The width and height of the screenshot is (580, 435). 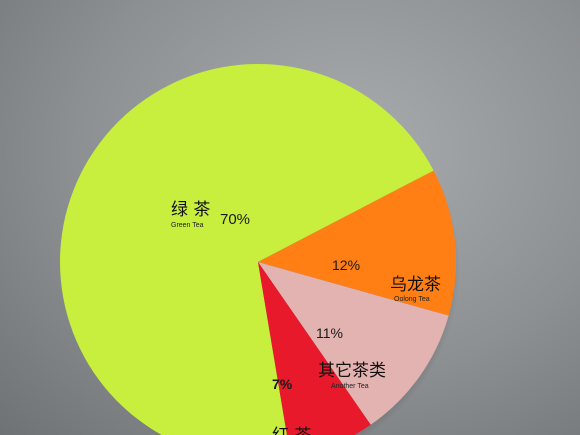 What do you see at coordinates (412, 299) in the screenshot?
I see `oolong-tea-en-label: Oolong Tea` at bounding box center [412, 299].